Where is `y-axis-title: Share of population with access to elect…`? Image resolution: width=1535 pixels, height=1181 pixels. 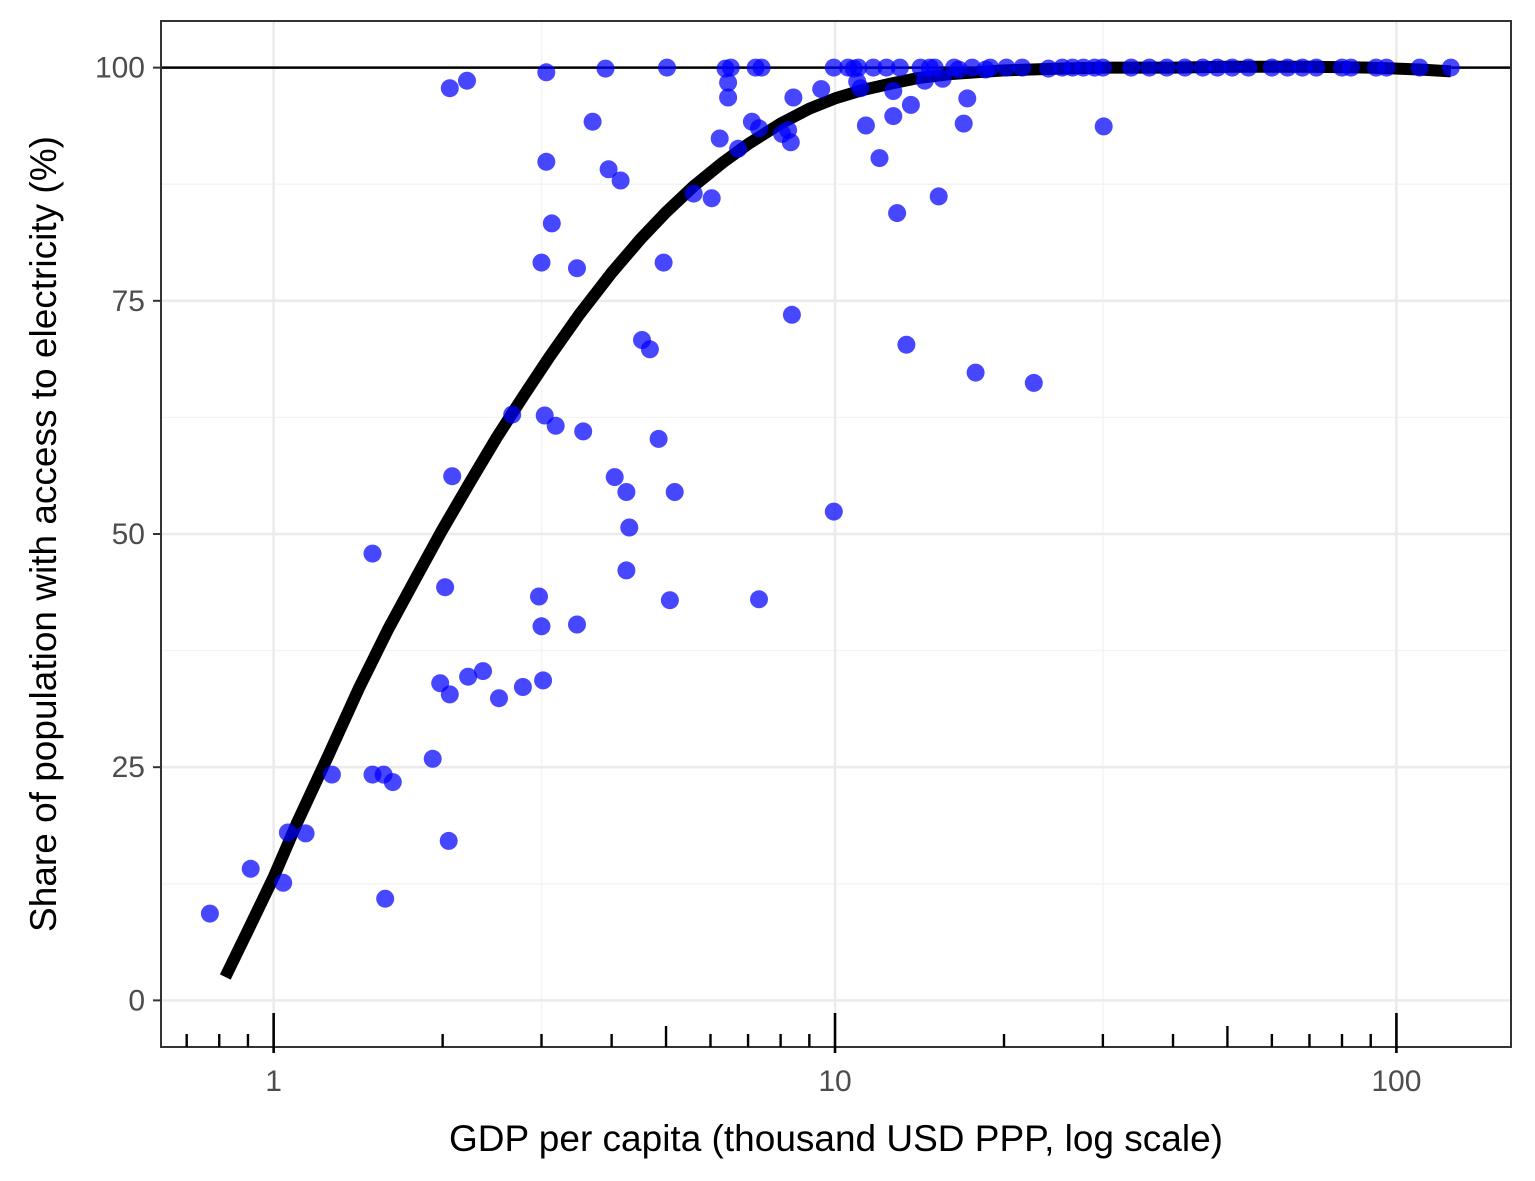
y-axis-title: Share of population with access to elect… is located at coordinates (43, 534).